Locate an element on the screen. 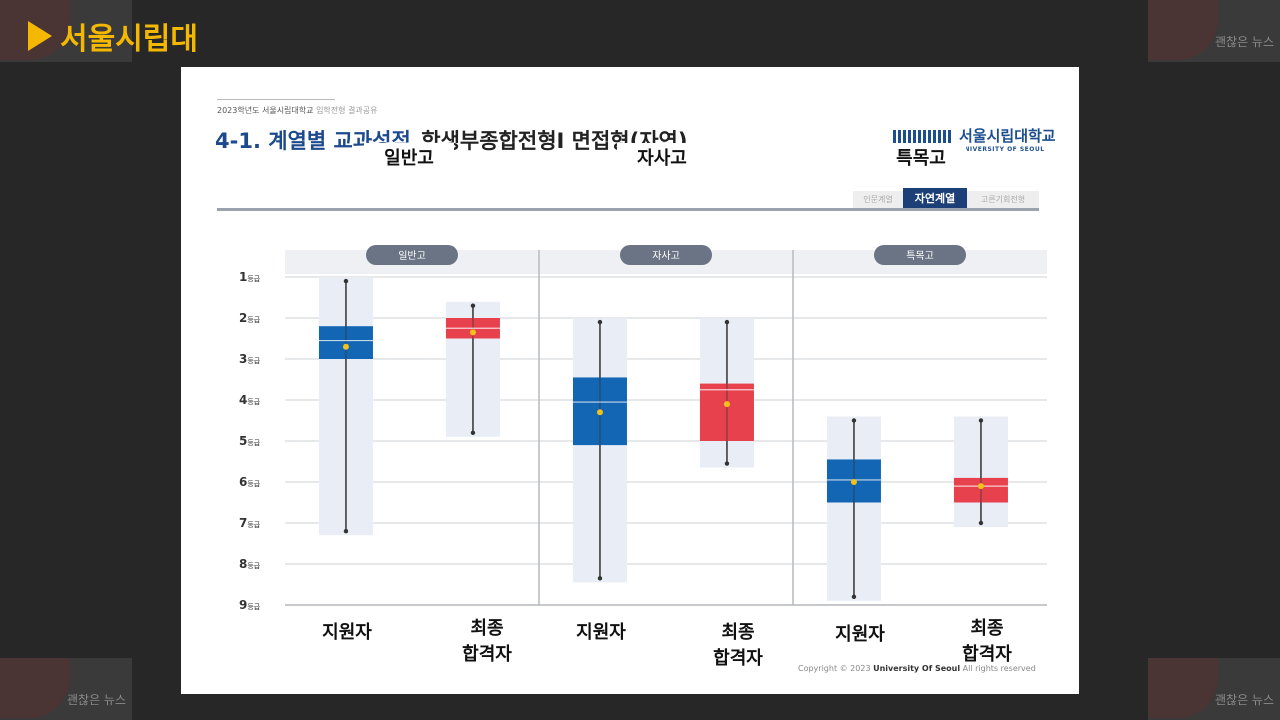 Image resolution: width=1280 pixels, height=720 pixels. play-triangle-icon is located at coordinates (40, 36).